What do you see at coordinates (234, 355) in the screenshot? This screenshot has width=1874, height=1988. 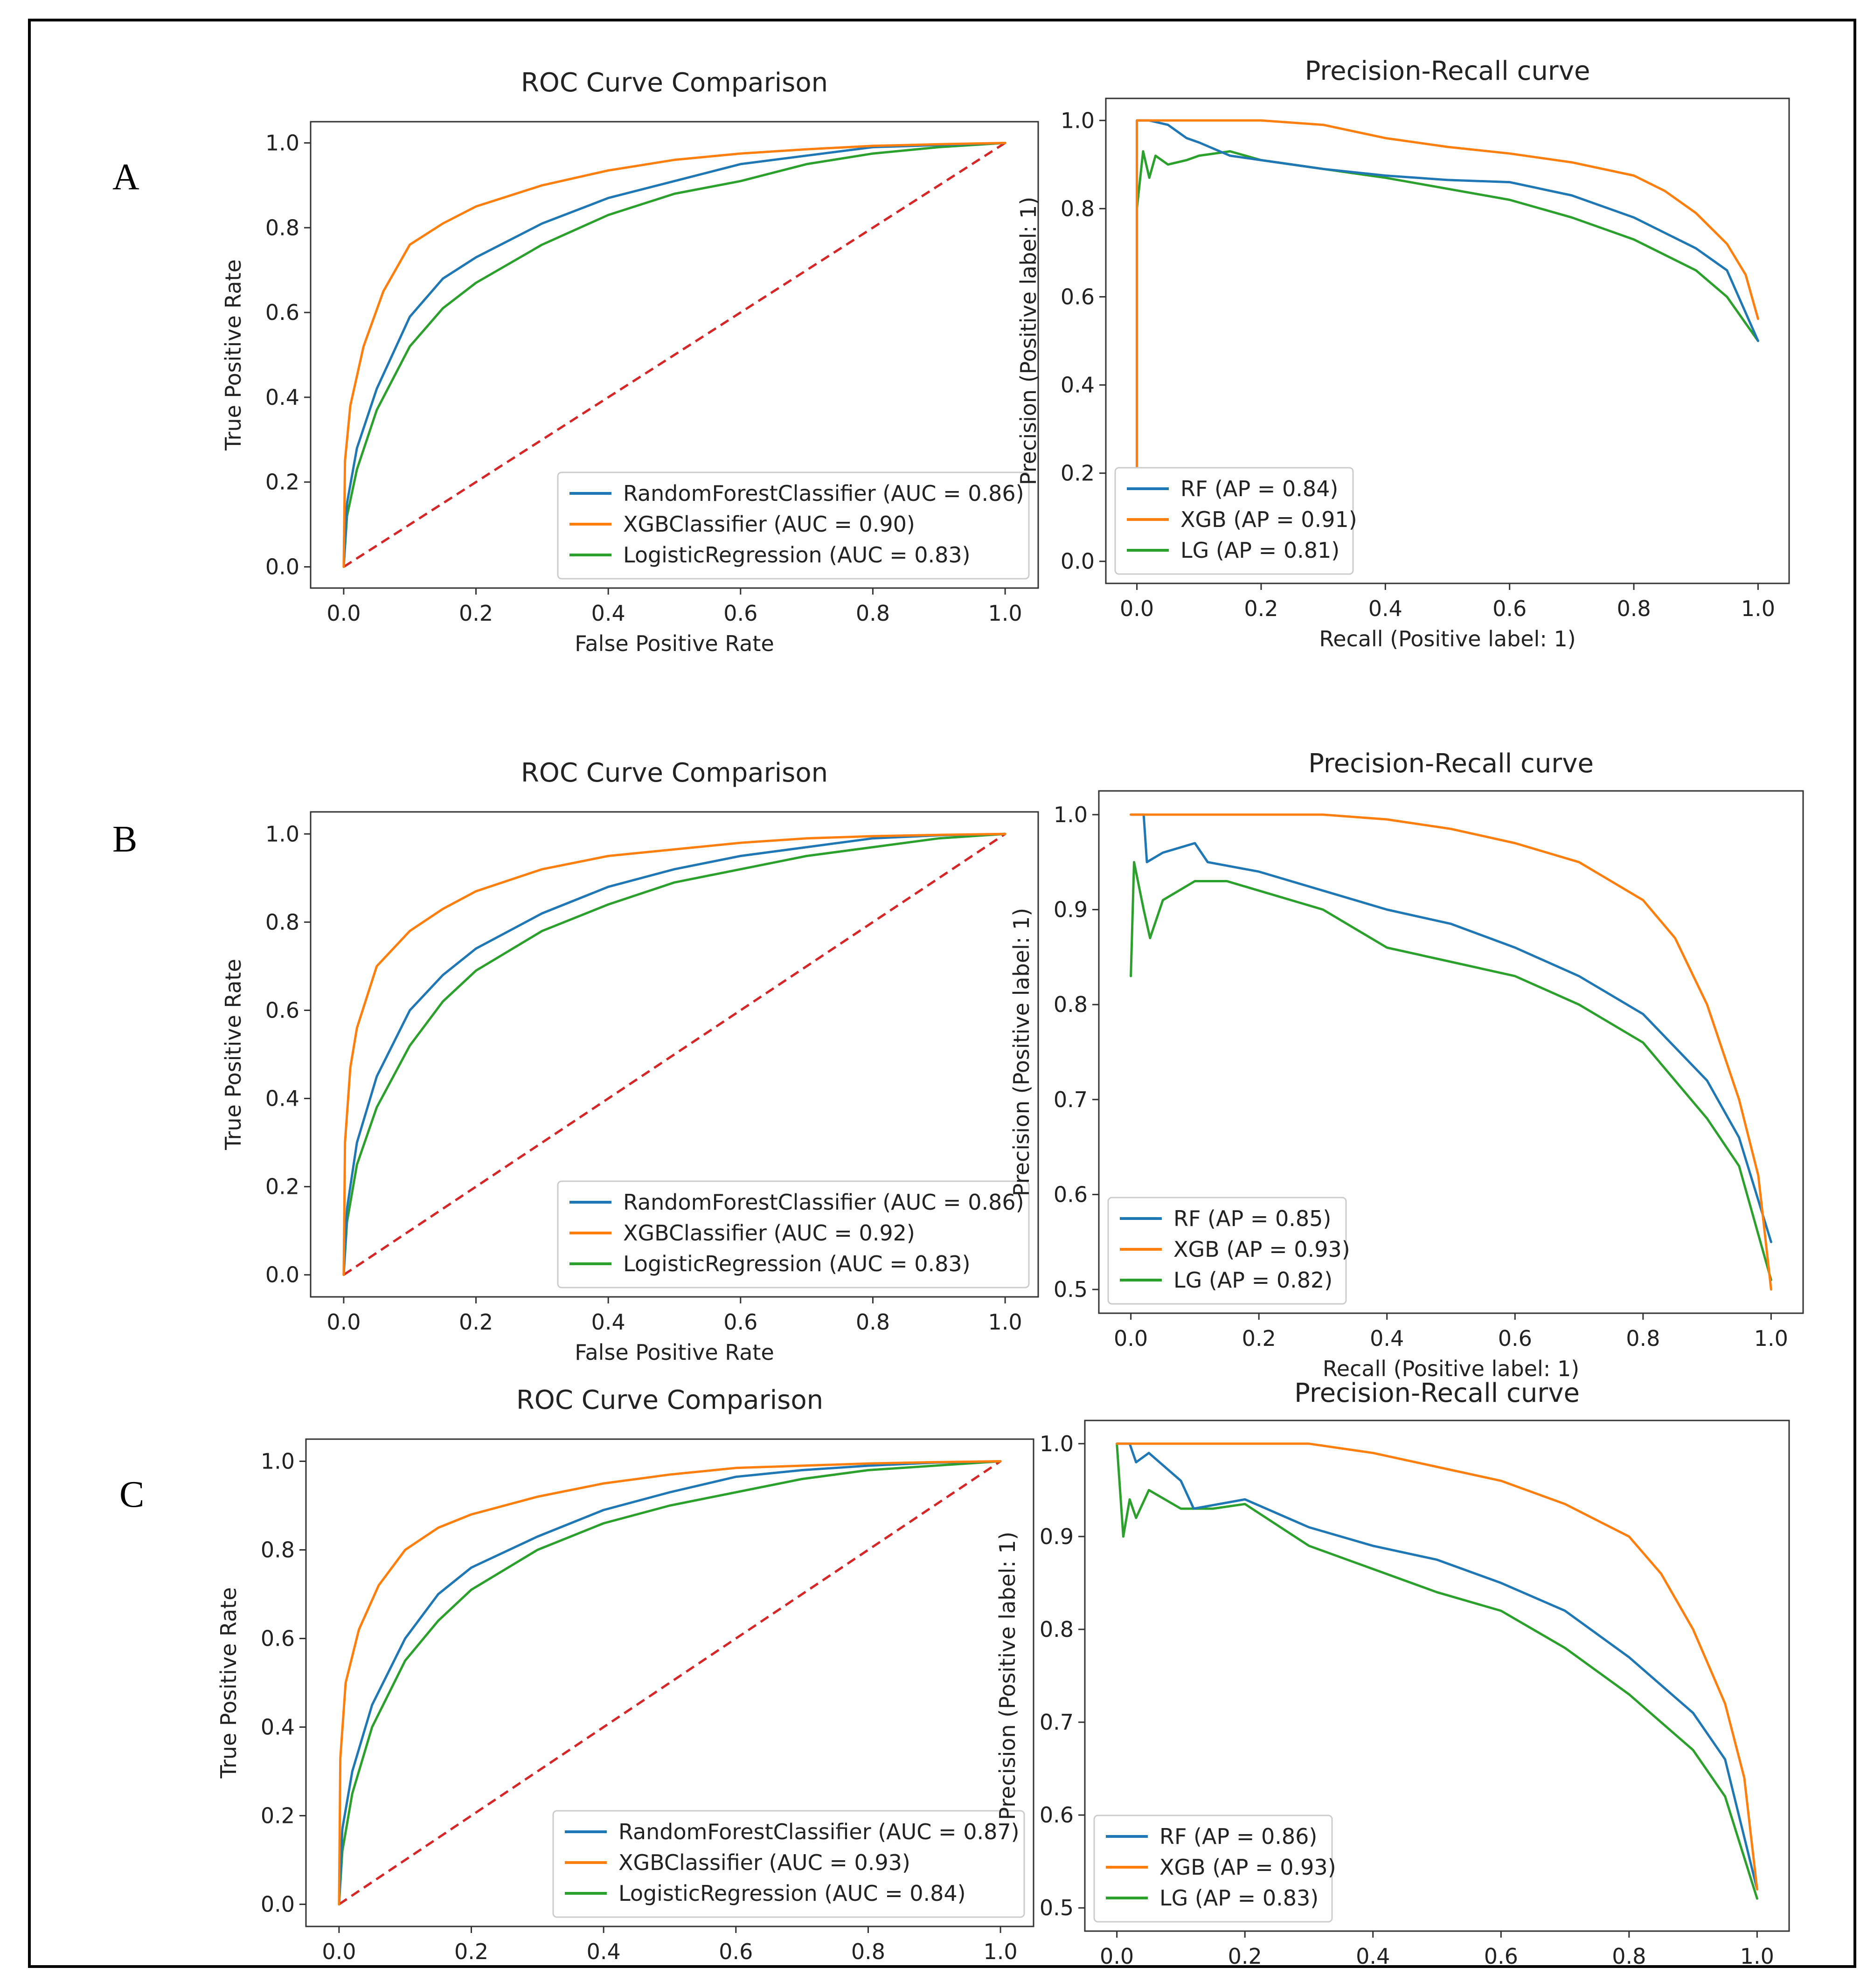 I see `y-axis-label-a-roc: True Positive Rate` at bounding box center [234, 355].